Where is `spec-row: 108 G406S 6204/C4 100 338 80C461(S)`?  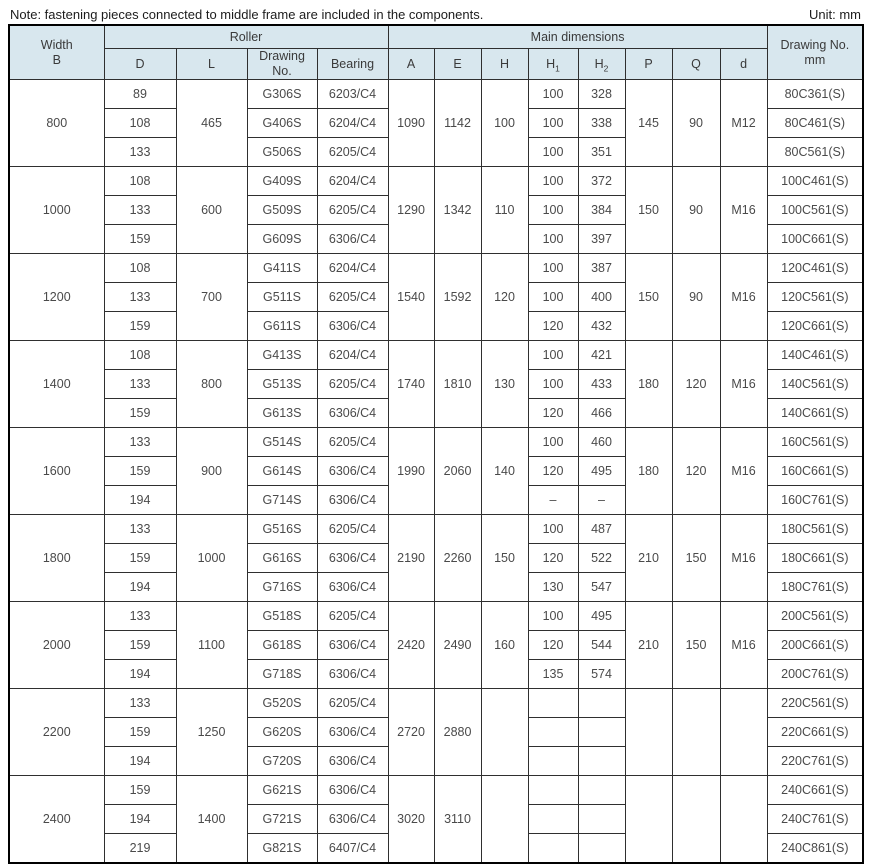 spec-row: 108 G406S 6204/C4 100 338 80C461(S) is located at coordinates (436, 123).